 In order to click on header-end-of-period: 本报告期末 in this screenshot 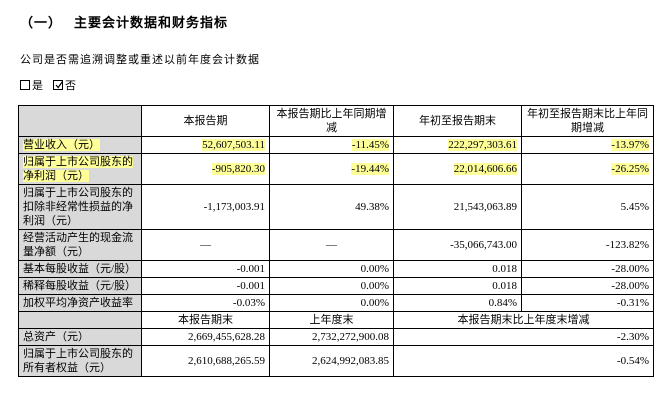, I will do `click(205, 320)`.